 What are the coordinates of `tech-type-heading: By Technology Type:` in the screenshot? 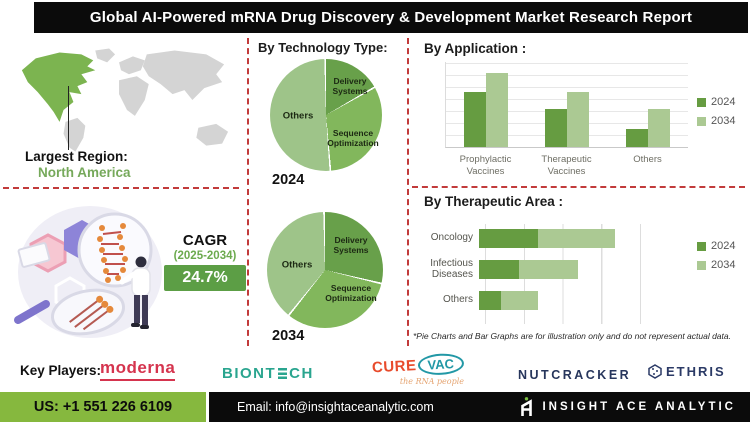 It's located at (323, 47).